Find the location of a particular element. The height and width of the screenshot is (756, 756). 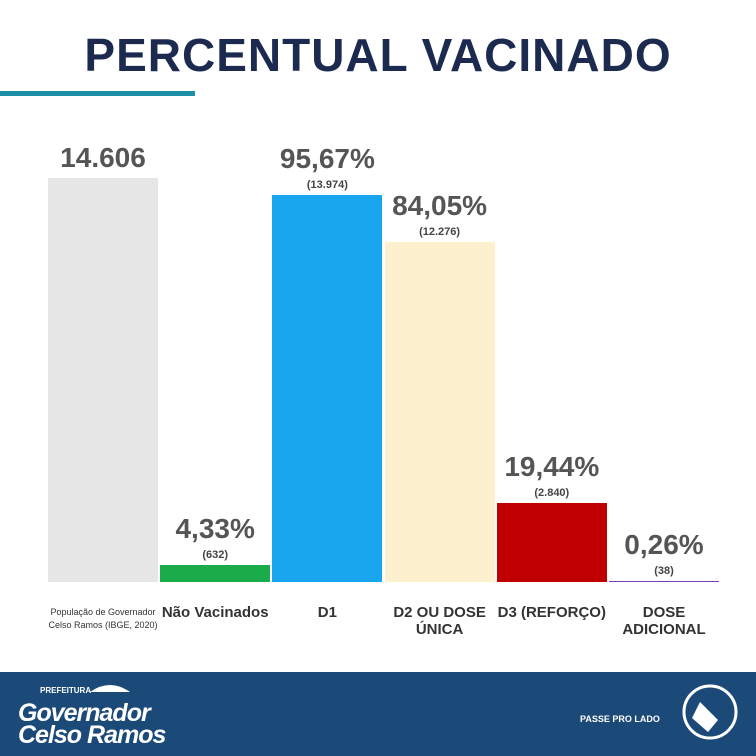

logo-line: Celso Ramos is located at coordinates (92, 735).